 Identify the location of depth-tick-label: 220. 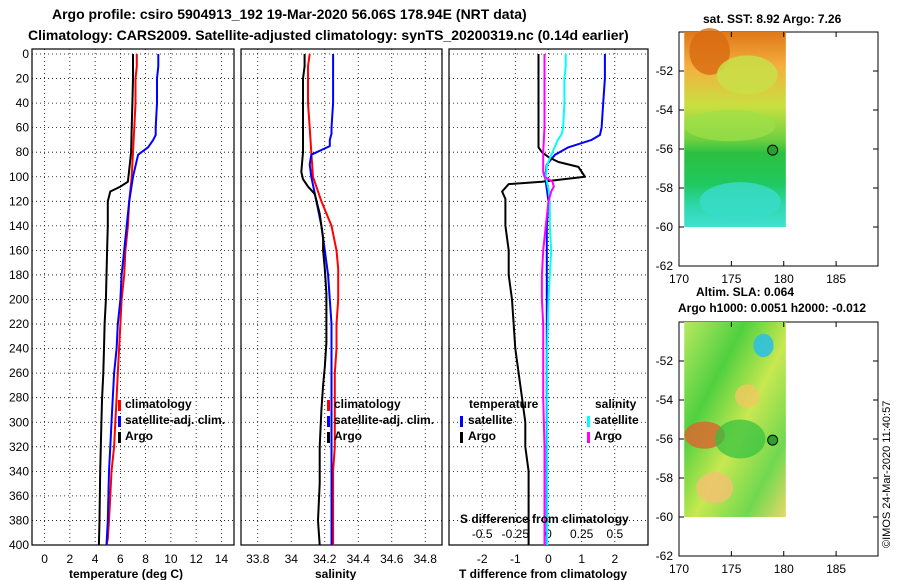
(19, 324).